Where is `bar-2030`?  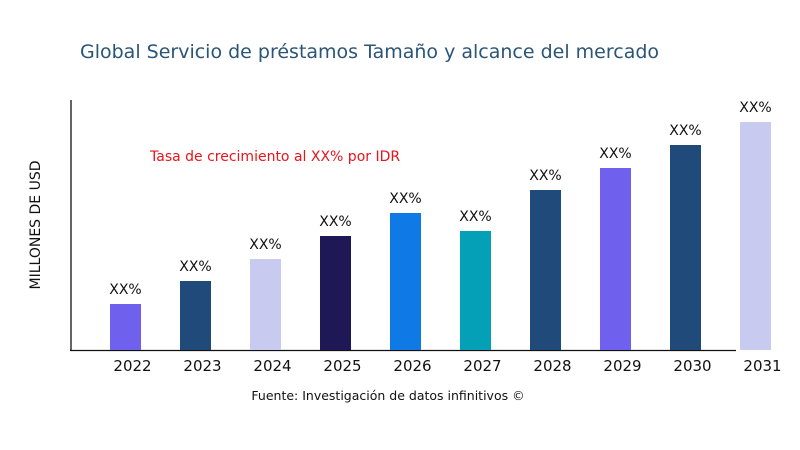
bar-2030 is located at coordinates (685, 247).